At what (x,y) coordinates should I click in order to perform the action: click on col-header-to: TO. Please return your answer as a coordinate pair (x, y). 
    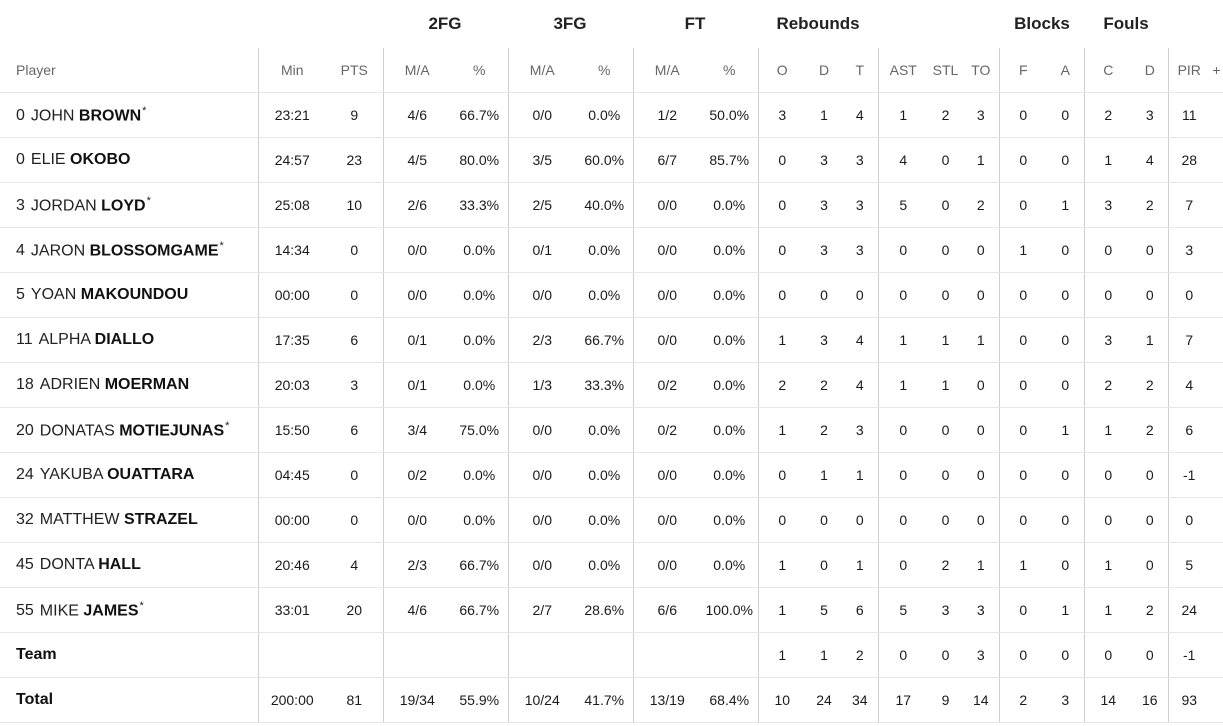
    Looking at the image, I should click on (981, 70).